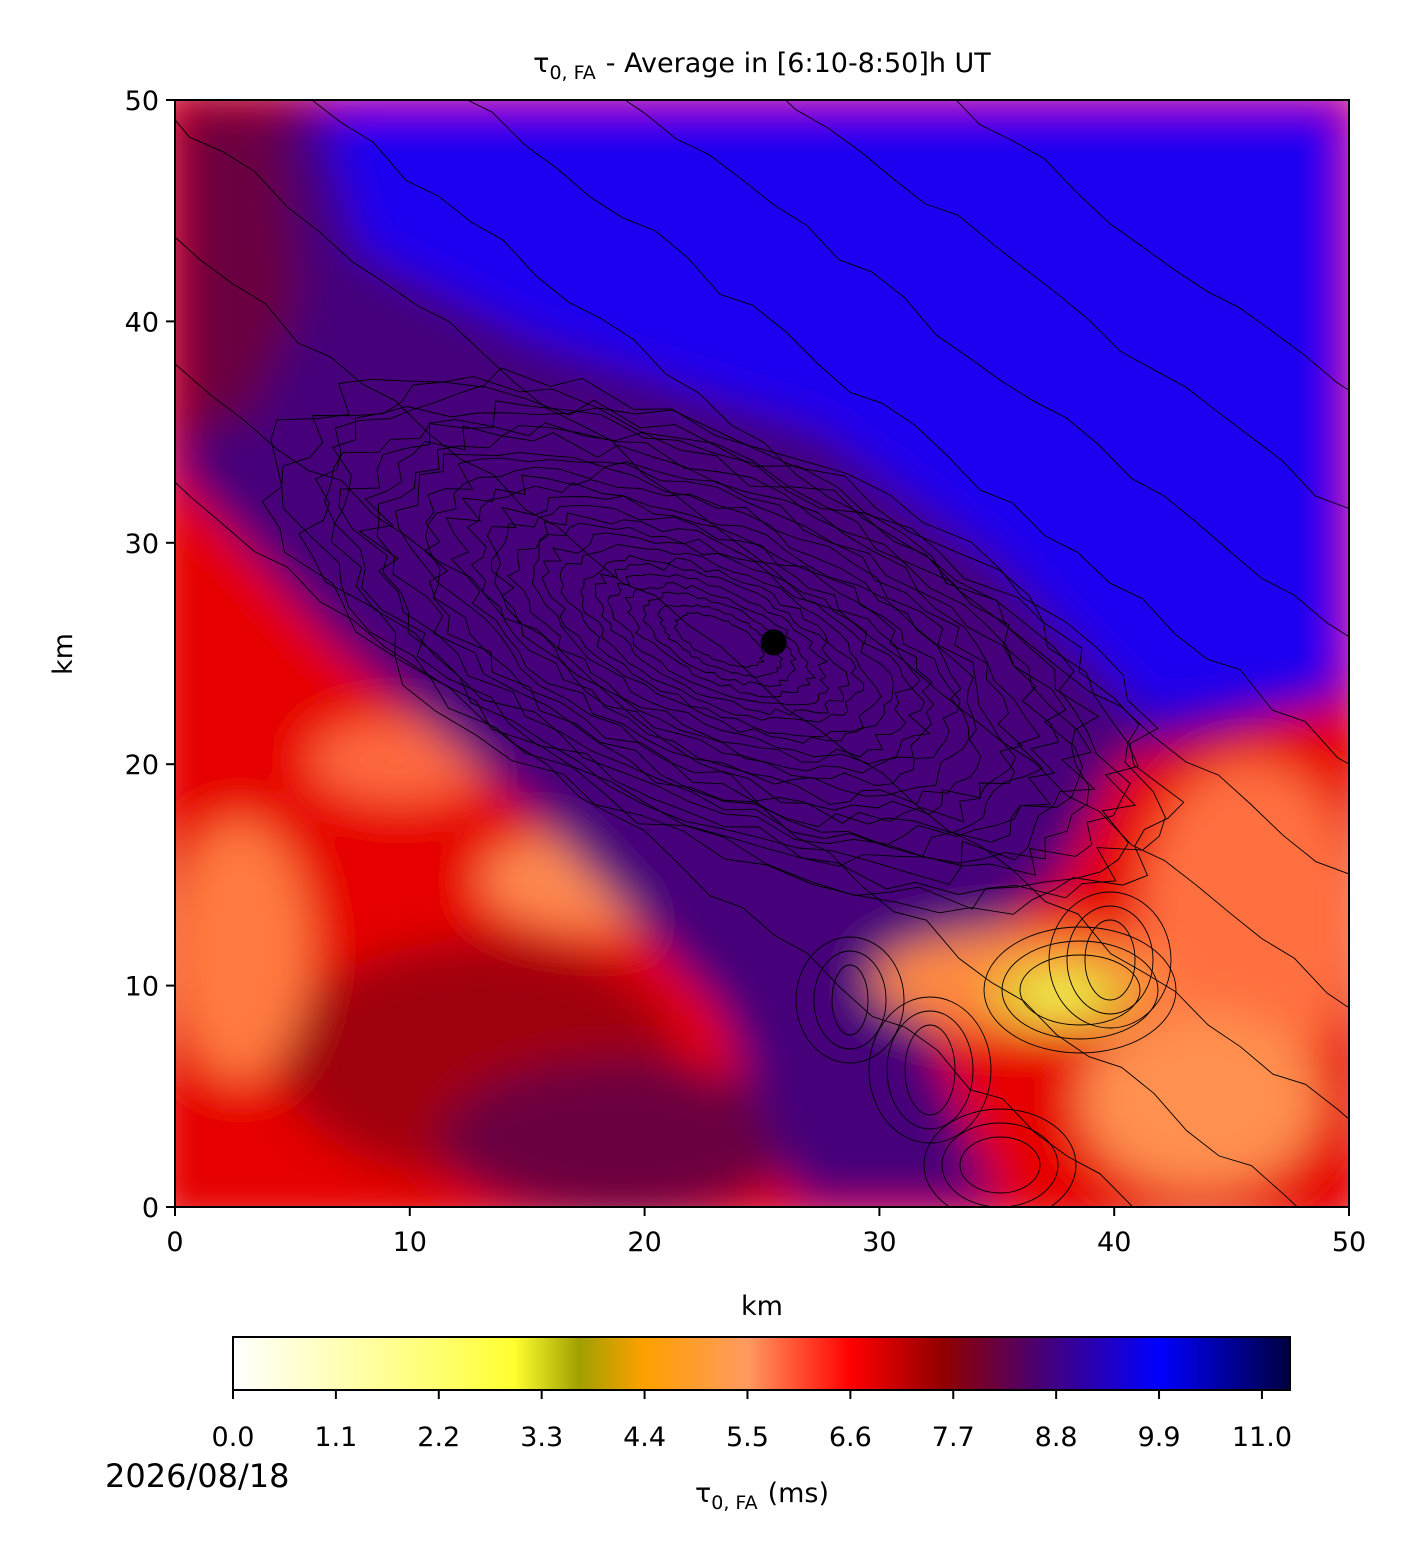 The height and width of the screenshot is (1564, 1418). I want to click on colorbar-tick-label: 11.0, so click(1262, 1437).